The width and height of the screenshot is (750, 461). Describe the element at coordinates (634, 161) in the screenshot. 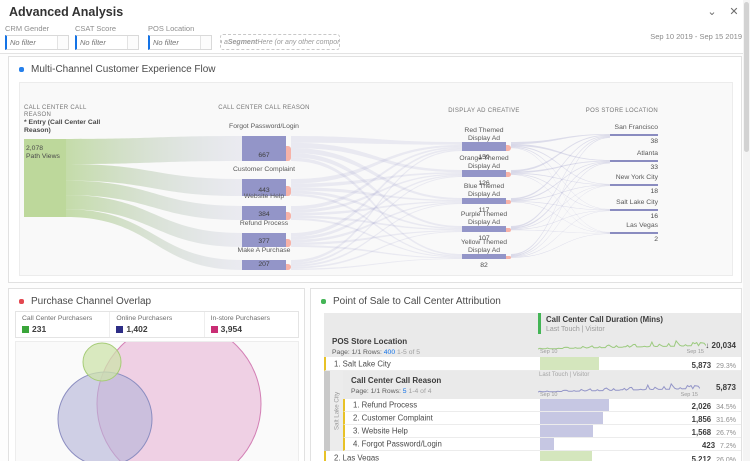

I see `flow-node-atlanta` at that location.